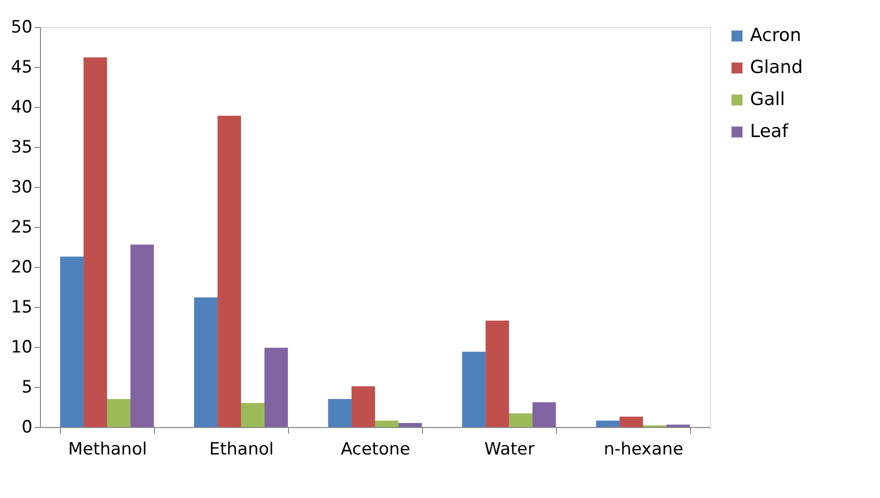 Image resolution: width=880 pixels, height=498 pixels. I want to click on legend-label: Acron, so click(776, 35).